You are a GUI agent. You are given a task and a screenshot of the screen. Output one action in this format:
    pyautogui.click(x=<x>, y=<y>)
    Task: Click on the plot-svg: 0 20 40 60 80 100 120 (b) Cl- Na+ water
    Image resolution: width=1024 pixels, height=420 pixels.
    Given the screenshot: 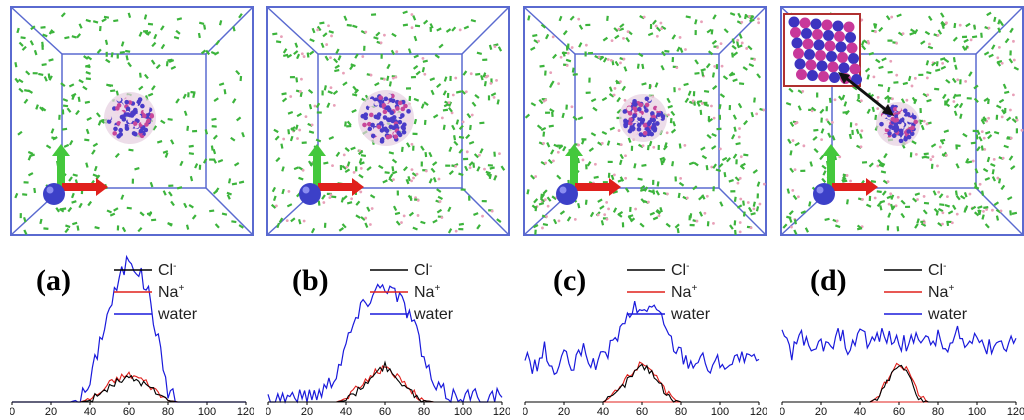 What is the action you would take?
    pyautogui.click(x=388, y=339)
    